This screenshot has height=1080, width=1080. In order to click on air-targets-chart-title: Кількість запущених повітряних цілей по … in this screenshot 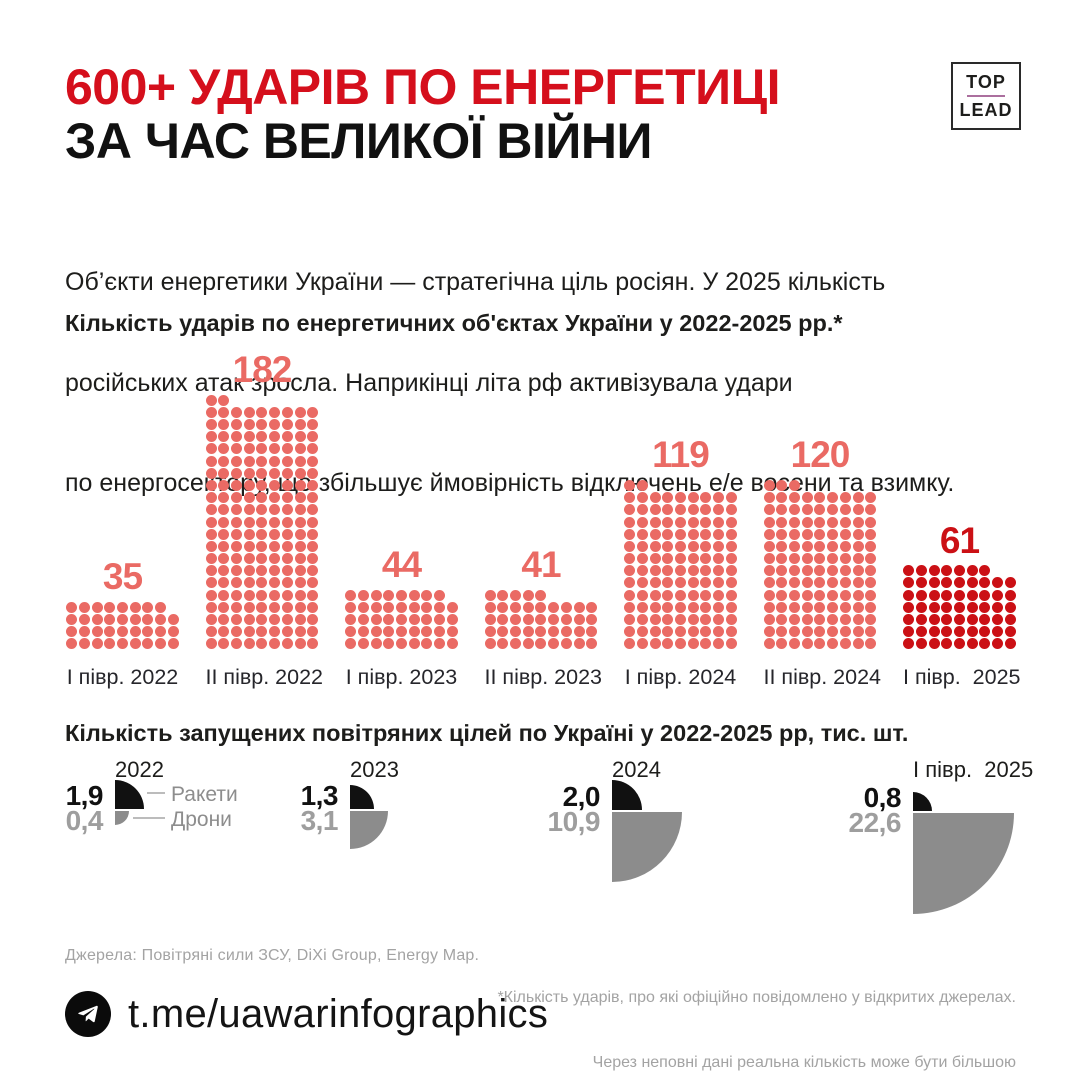, I will do `click(487, 733)`.